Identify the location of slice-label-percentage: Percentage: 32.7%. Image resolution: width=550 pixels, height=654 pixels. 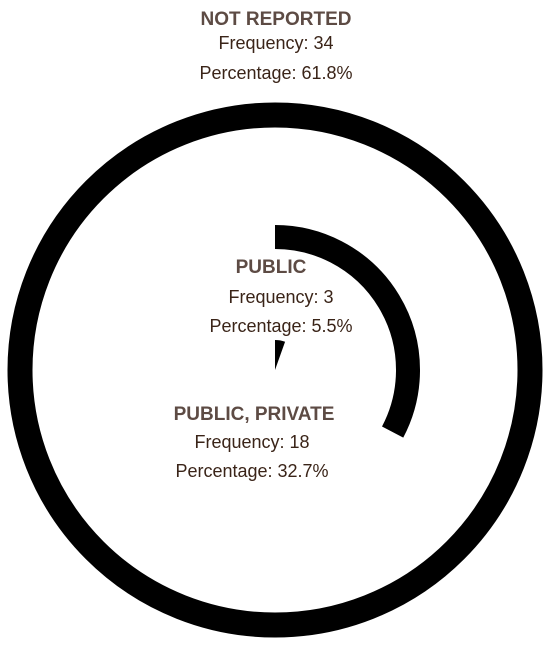
(251, 471).